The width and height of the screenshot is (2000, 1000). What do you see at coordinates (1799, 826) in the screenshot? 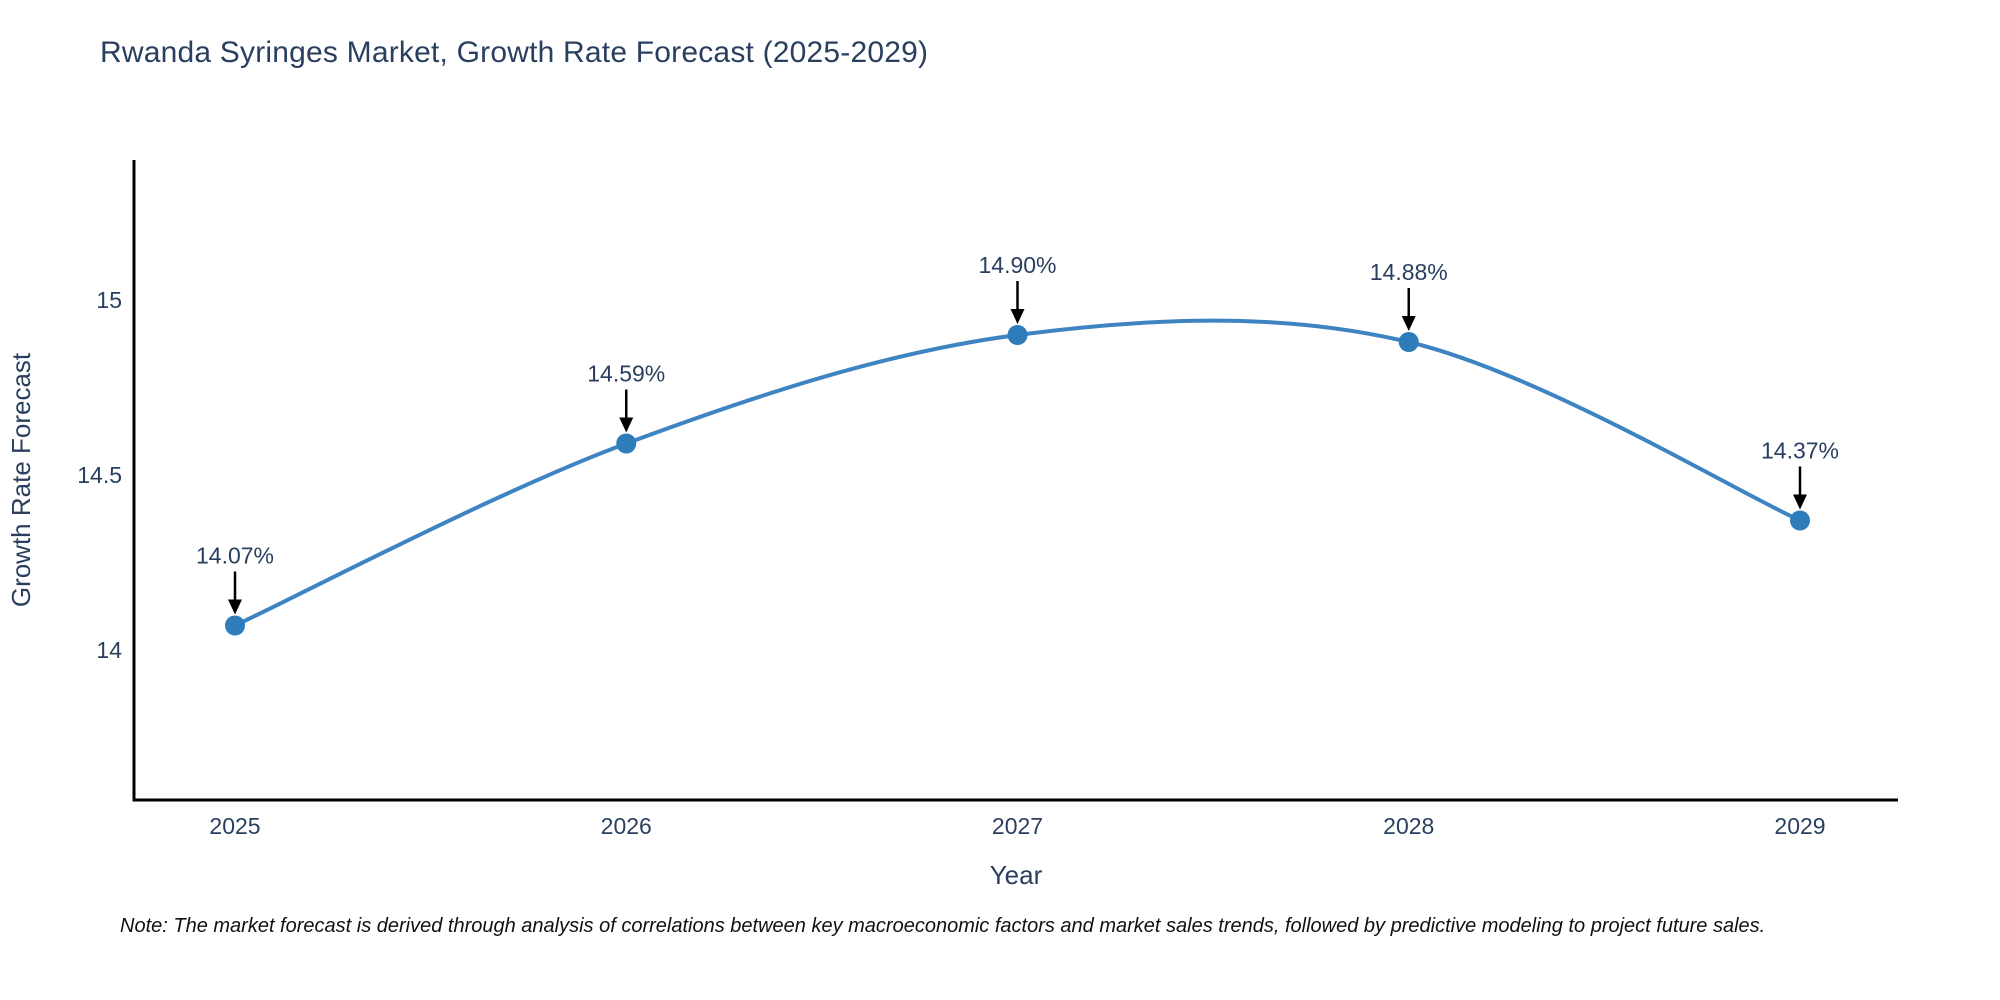
I see `x-tick-label: 2029` at bounding box center [1799, 826].